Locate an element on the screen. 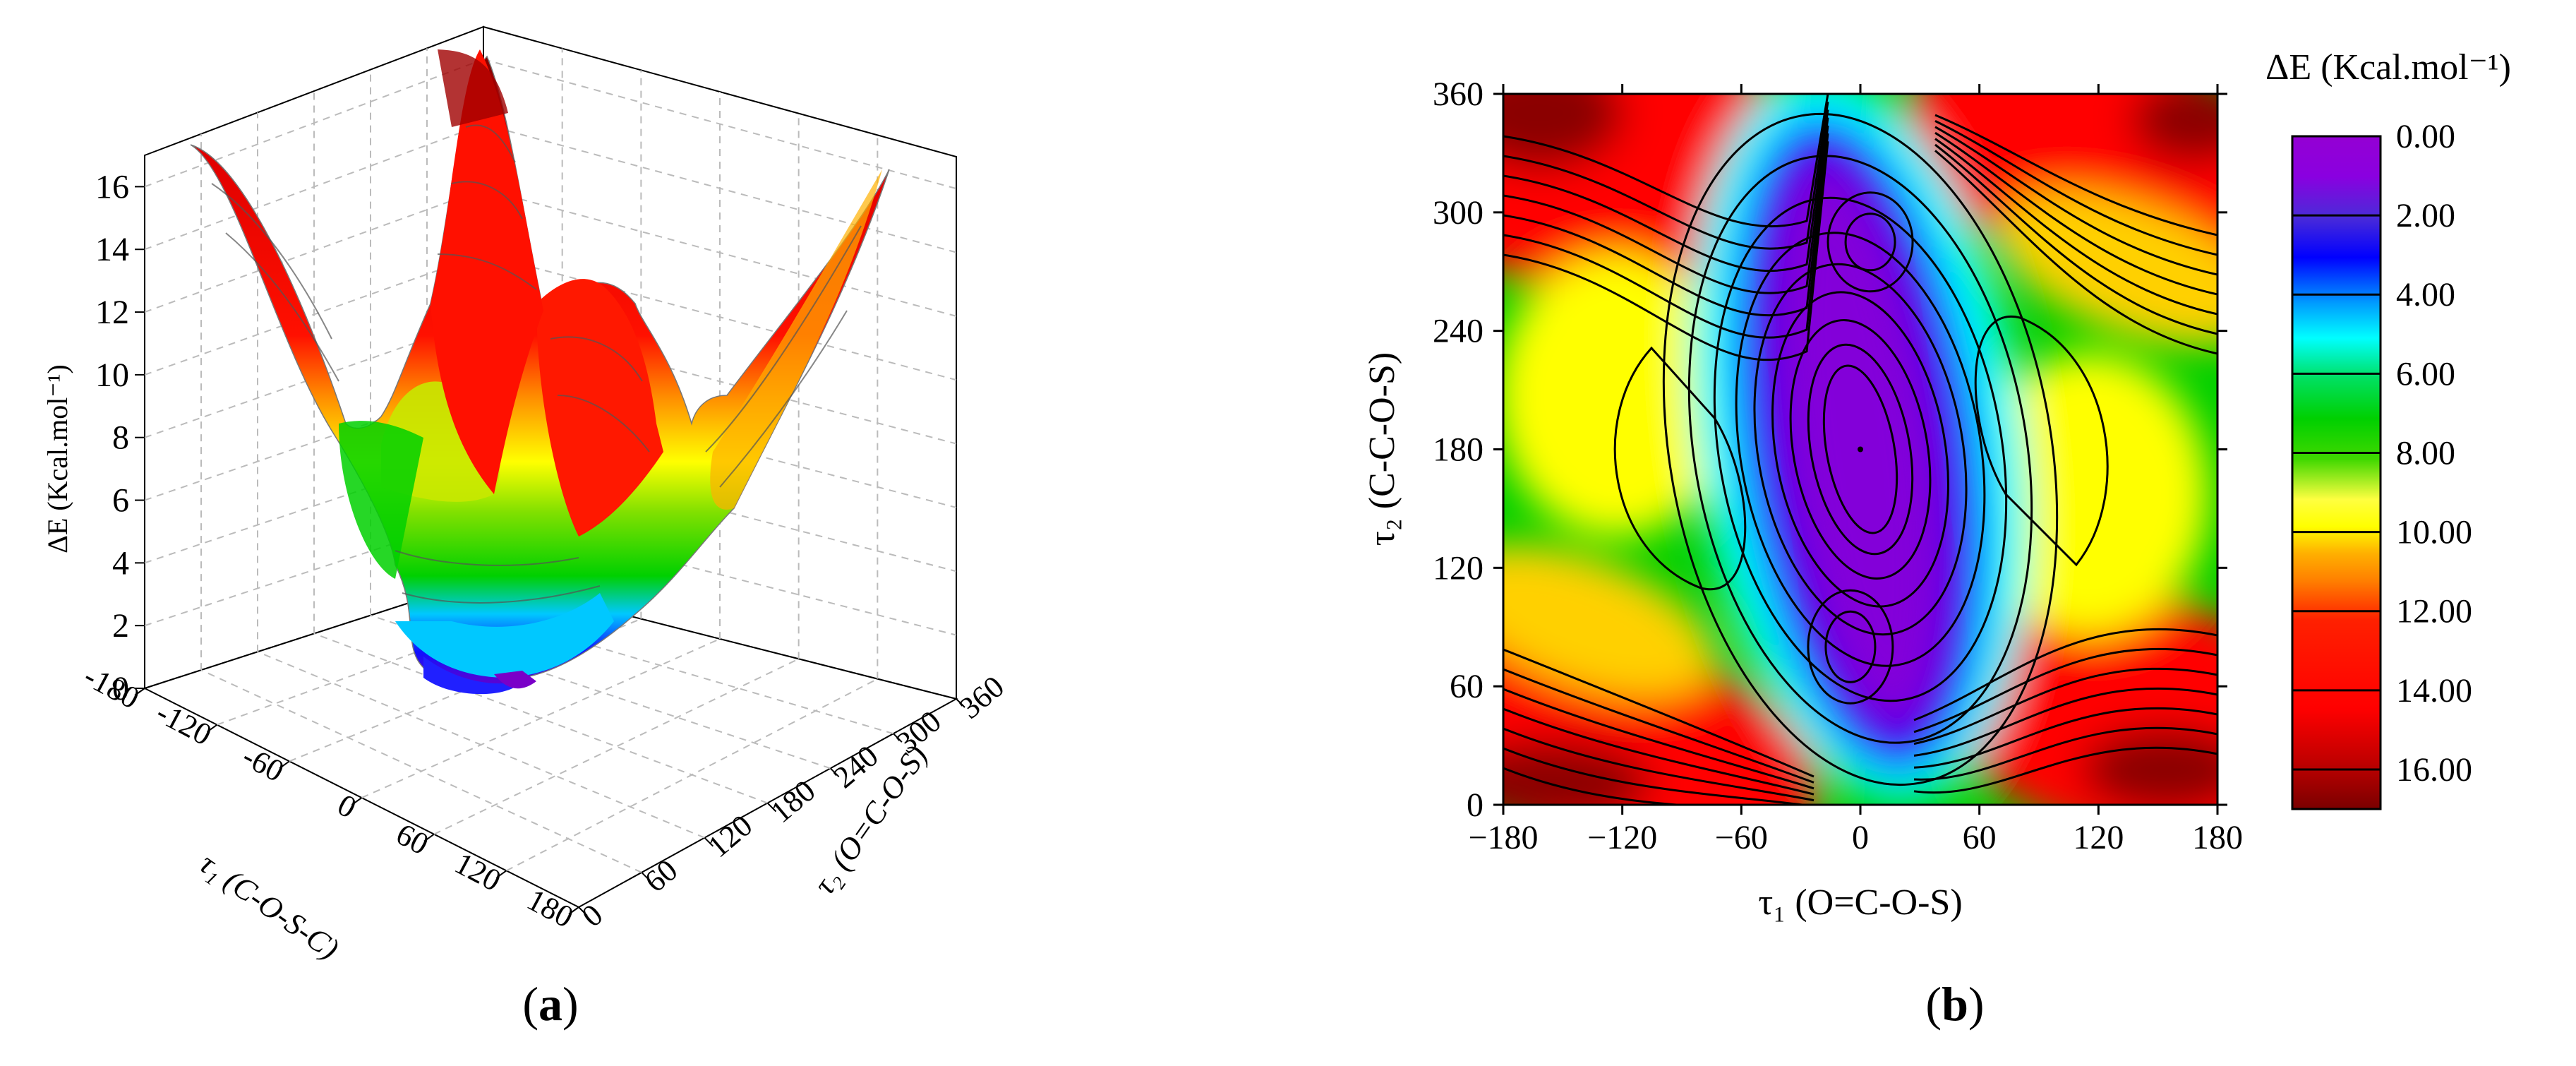 The width and height of the screenshot is (2576, 1066). x-tick-label: −60 is located at coordinates (1741, 837).